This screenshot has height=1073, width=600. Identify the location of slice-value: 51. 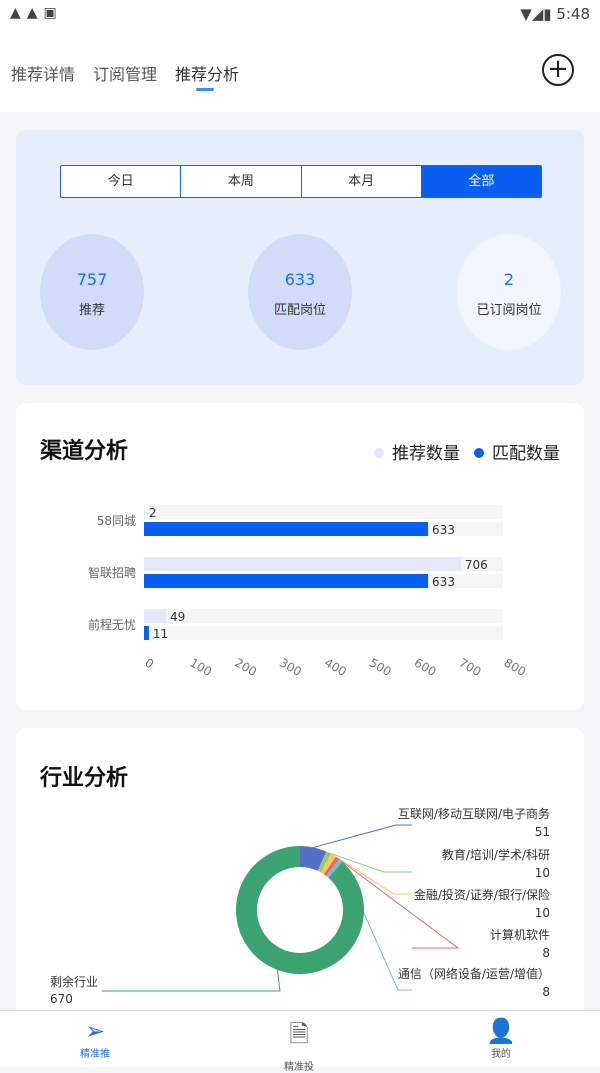
(542, 832).